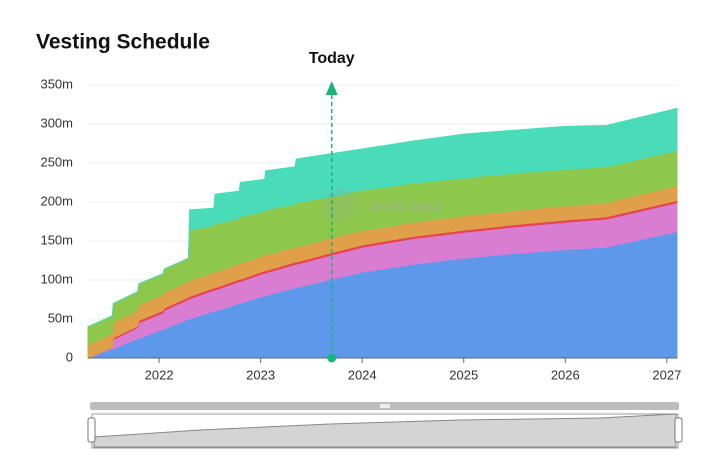  What do you see at coordinates (56, 161) in the screenshot?
I see `y-tick-label: 250m` at bounding box center [56, 161].